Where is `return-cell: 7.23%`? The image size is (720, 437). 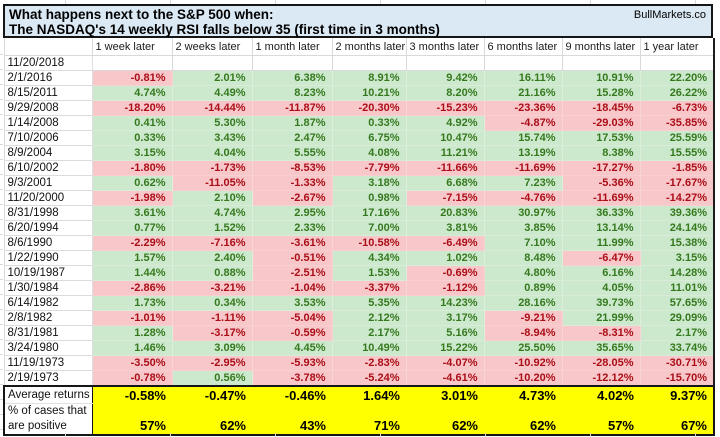 return-cell: 7.23% is located at coordinates (523, 183).